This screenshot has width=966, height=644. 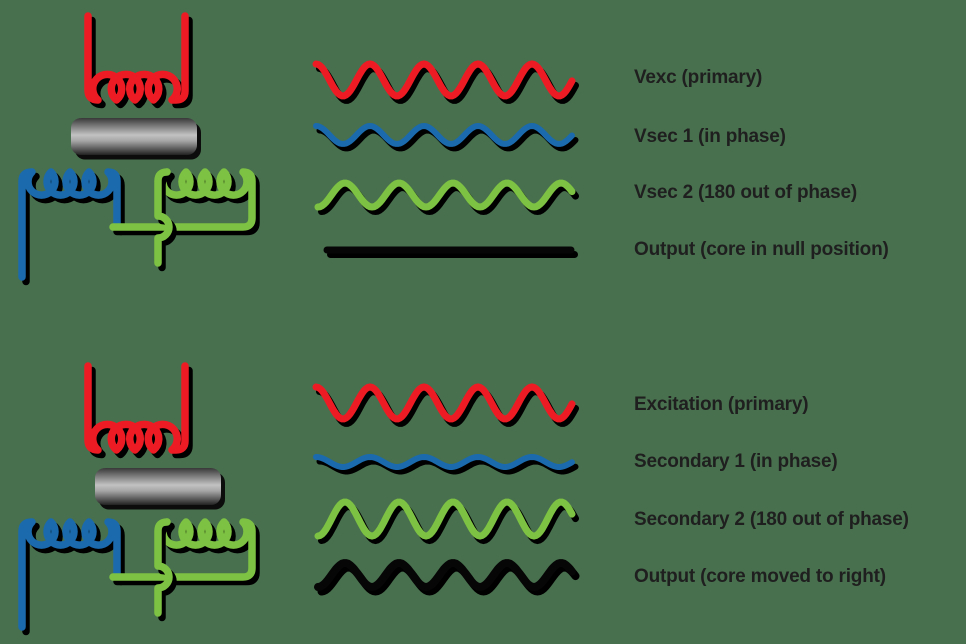 I want to click on label-output-right: Output (core moved to right), so click(x=760, y=577).